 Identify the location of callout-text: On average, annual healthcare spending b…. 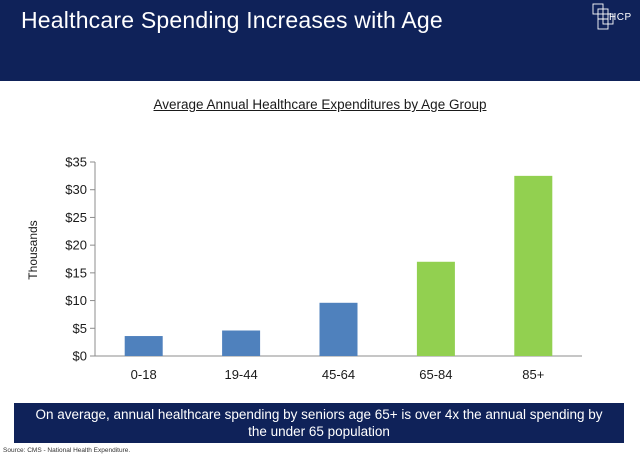
(319, 423).